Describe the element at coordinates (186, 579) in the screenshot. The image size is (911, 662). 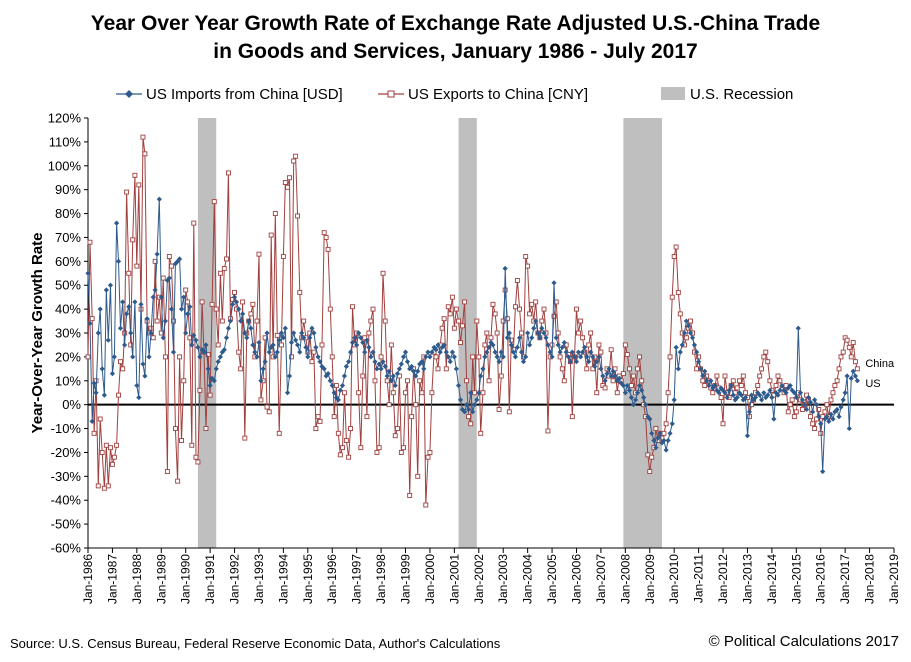
I see `x-tick-label: Jan-1990` at that location.